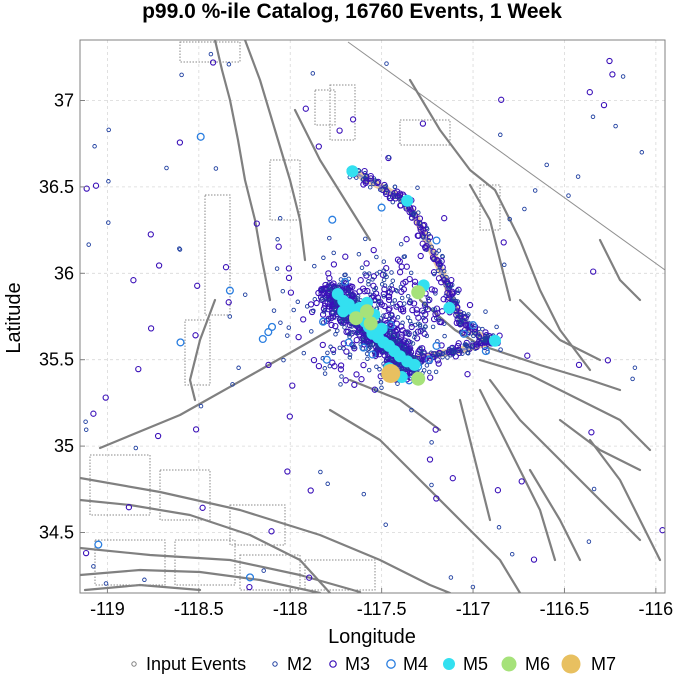 This screenshot has height=687, width=700. What do you see at coordinates (275, 664) in the screenshot?
I see `legend-marker` at bounding box center [275, 664].